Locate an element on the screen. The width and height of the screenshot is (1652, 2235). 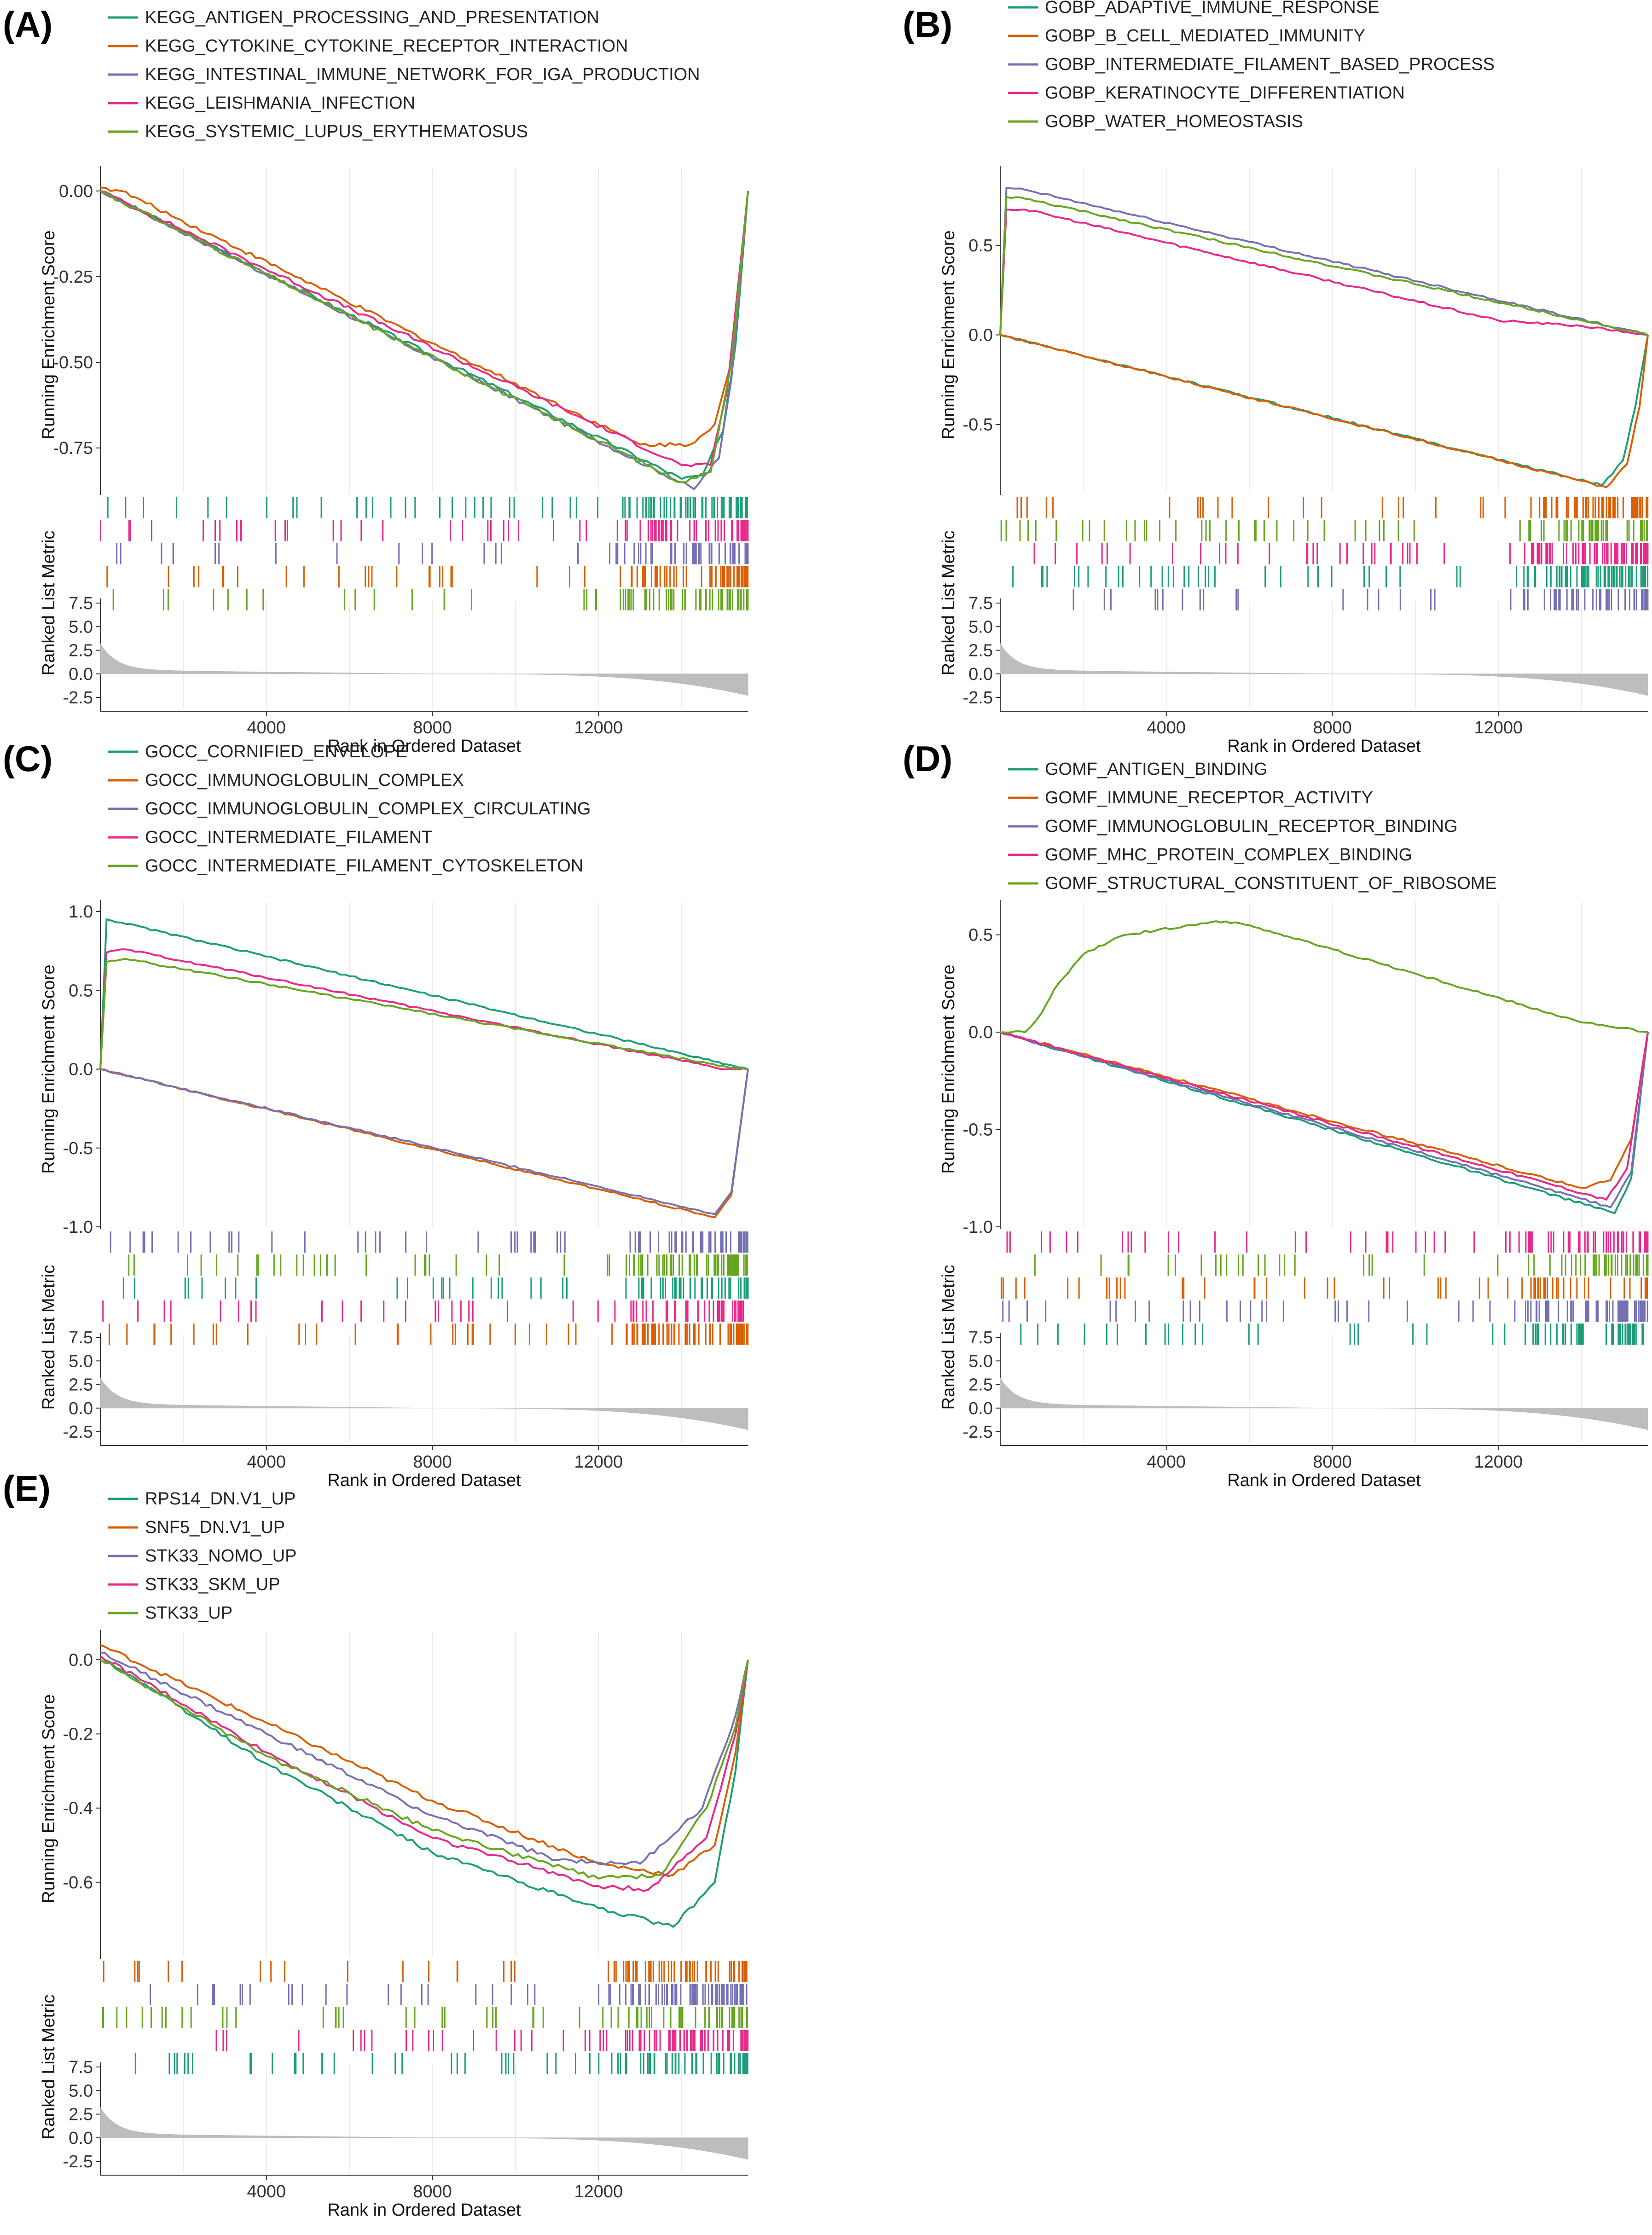
legend-label: GOCC_IMMUNOGLOBULIN_COMPLEX is located at coordinates (305, 780).